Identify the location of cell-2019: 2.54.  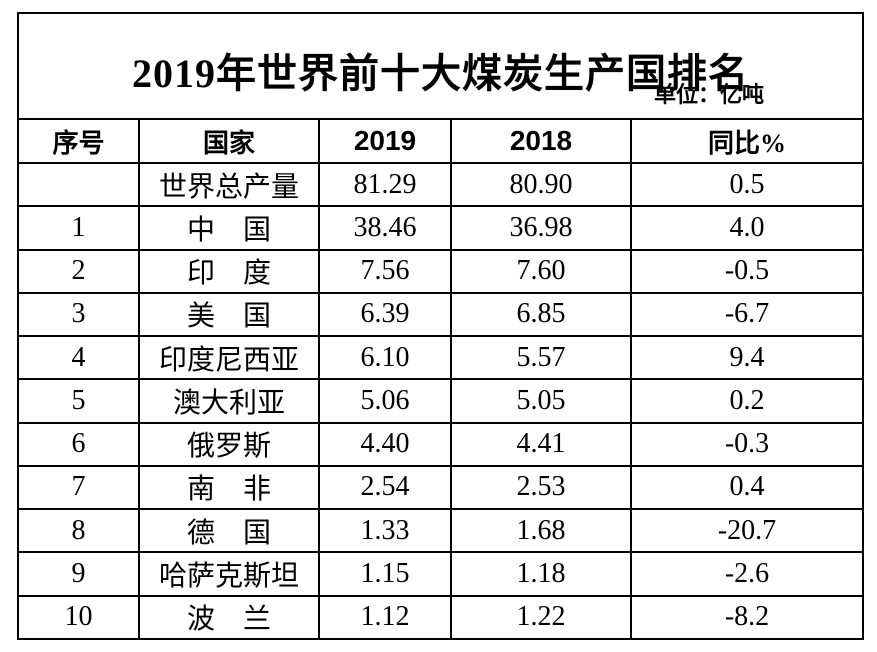
(385, 487).